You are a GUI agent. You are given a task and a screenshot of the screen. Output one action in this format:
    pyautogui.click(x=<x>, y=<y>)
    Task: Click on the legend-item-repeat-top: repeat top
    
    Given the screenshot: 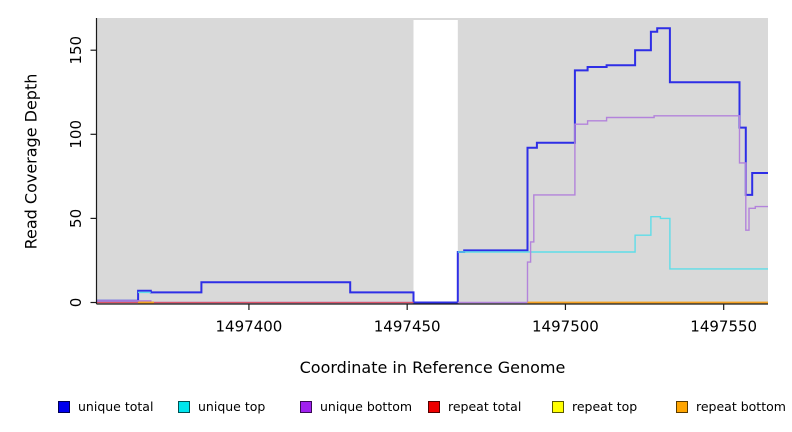 What is the action you would take?
    pyautogui.click(x=594, y=407)
    